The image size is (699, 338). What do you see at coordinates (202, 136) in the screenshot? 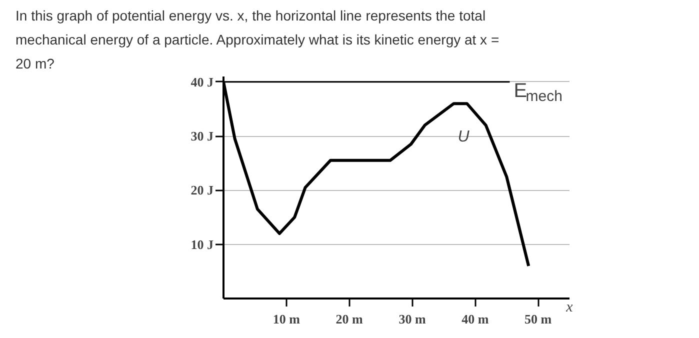
I see `y-tick-label: 30 J` at bounding box center [202, 136].